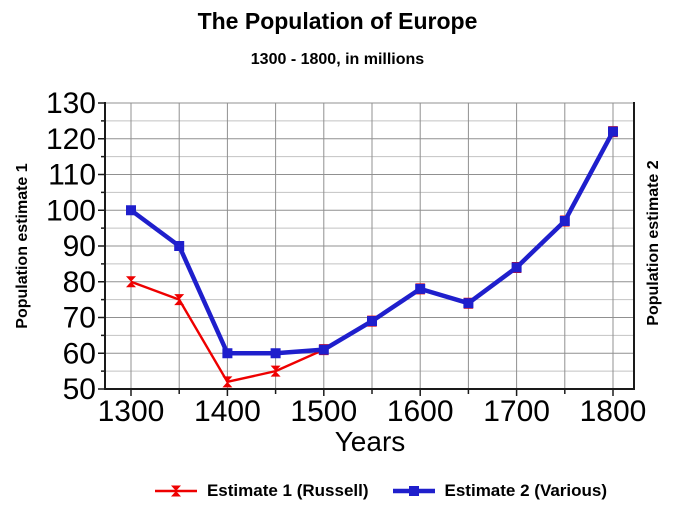 This screenshot has width=675, height=513. Describe the element at coordinates (79, 282) in the screenshot. I see `y-tick-label: 80` at that location.